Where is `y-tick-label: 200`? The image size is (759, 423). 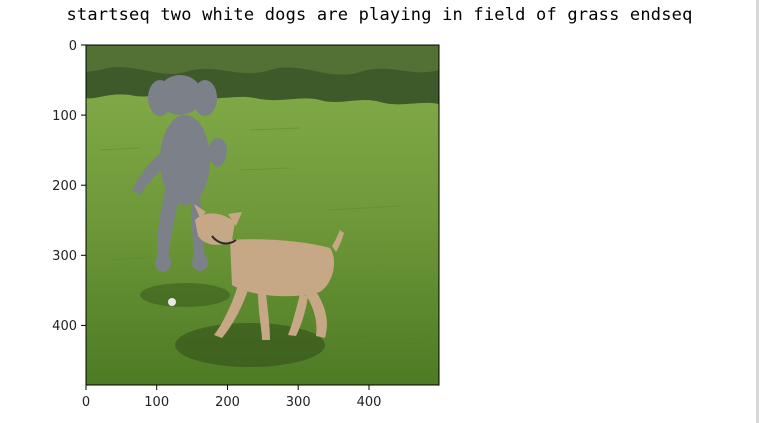
y-tick-label: 200 is located at coordinates (64, 186).